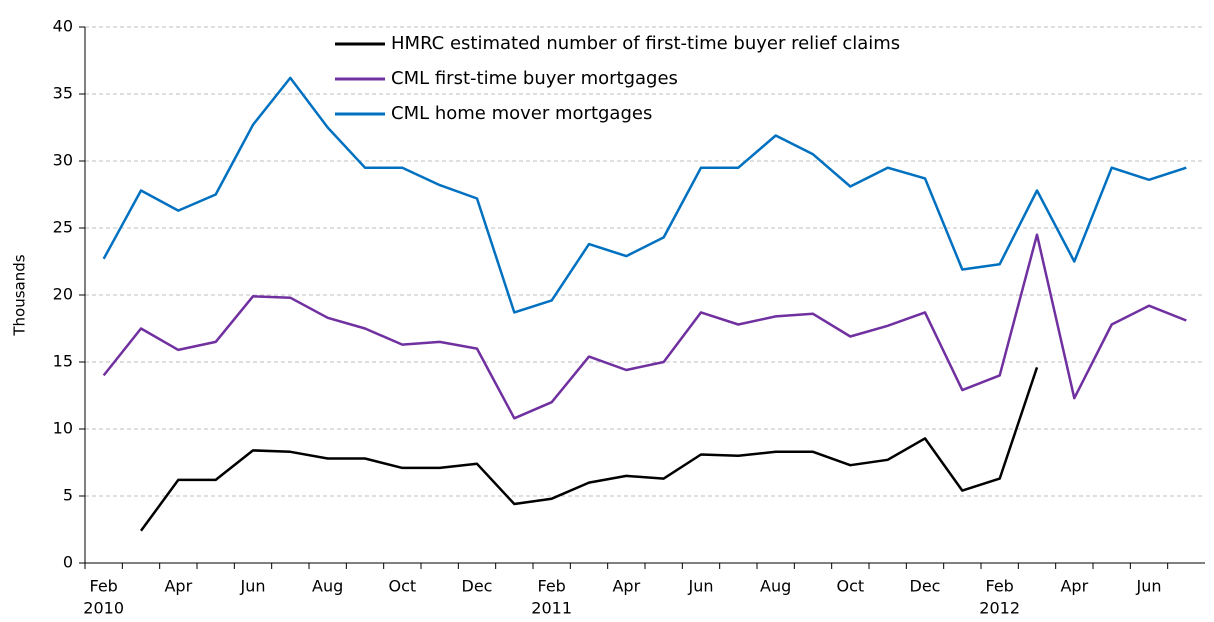 The height and width of the screenshot is (622, 1214). Describe the element at coordinates (999, 608) in the screenshot. I see `x-year-label: 2012` at that location.